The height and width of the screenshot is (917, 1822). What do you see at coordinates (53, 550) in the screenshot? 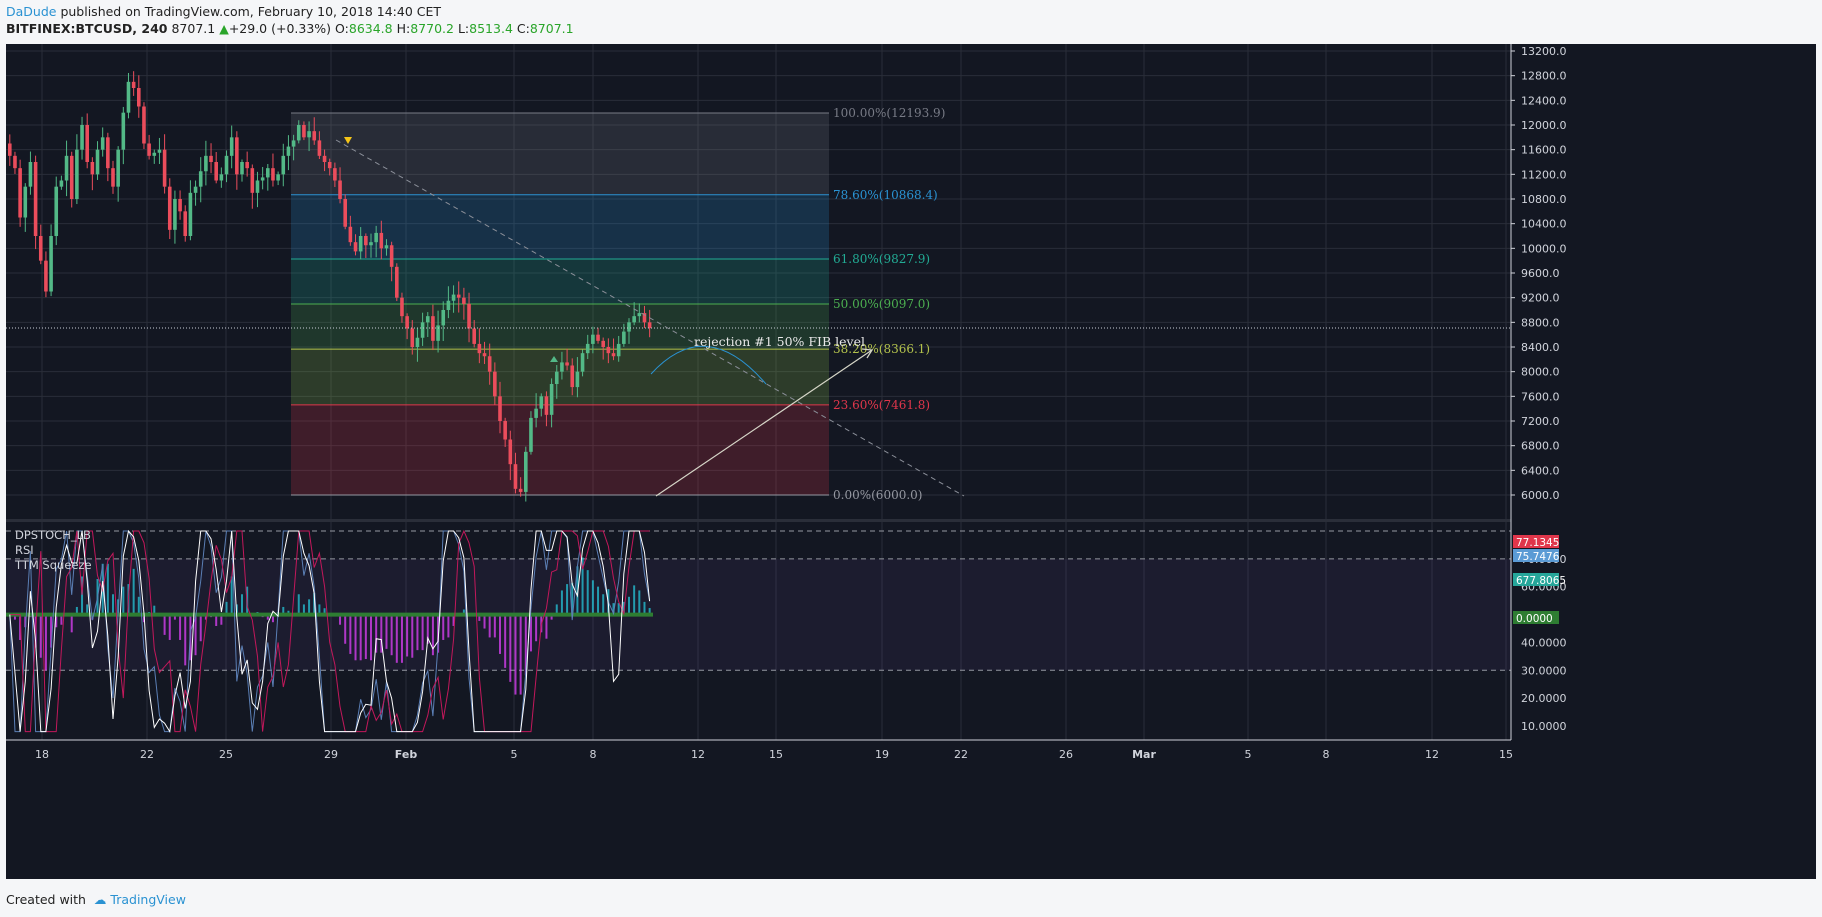
I see `indicator-legend: DPSTOCH_LB RSI TTM Squeeze` at bounding box center [53, 550].